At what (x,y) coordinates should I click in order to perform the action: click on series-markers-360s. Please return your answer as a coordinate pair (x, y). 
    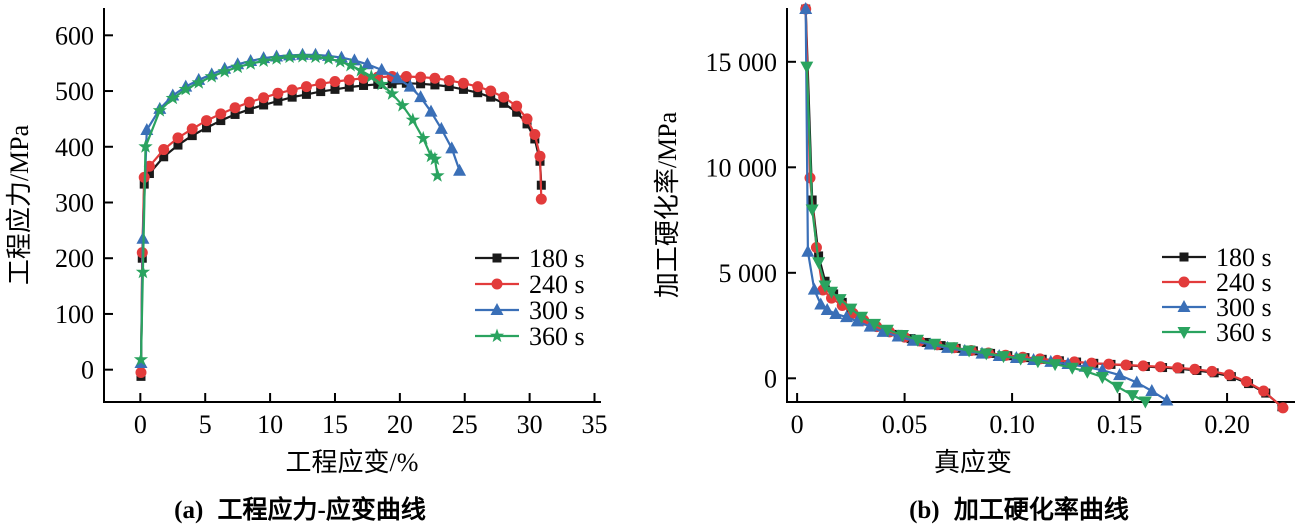
    Looking at the image, I should click on (289, 207).